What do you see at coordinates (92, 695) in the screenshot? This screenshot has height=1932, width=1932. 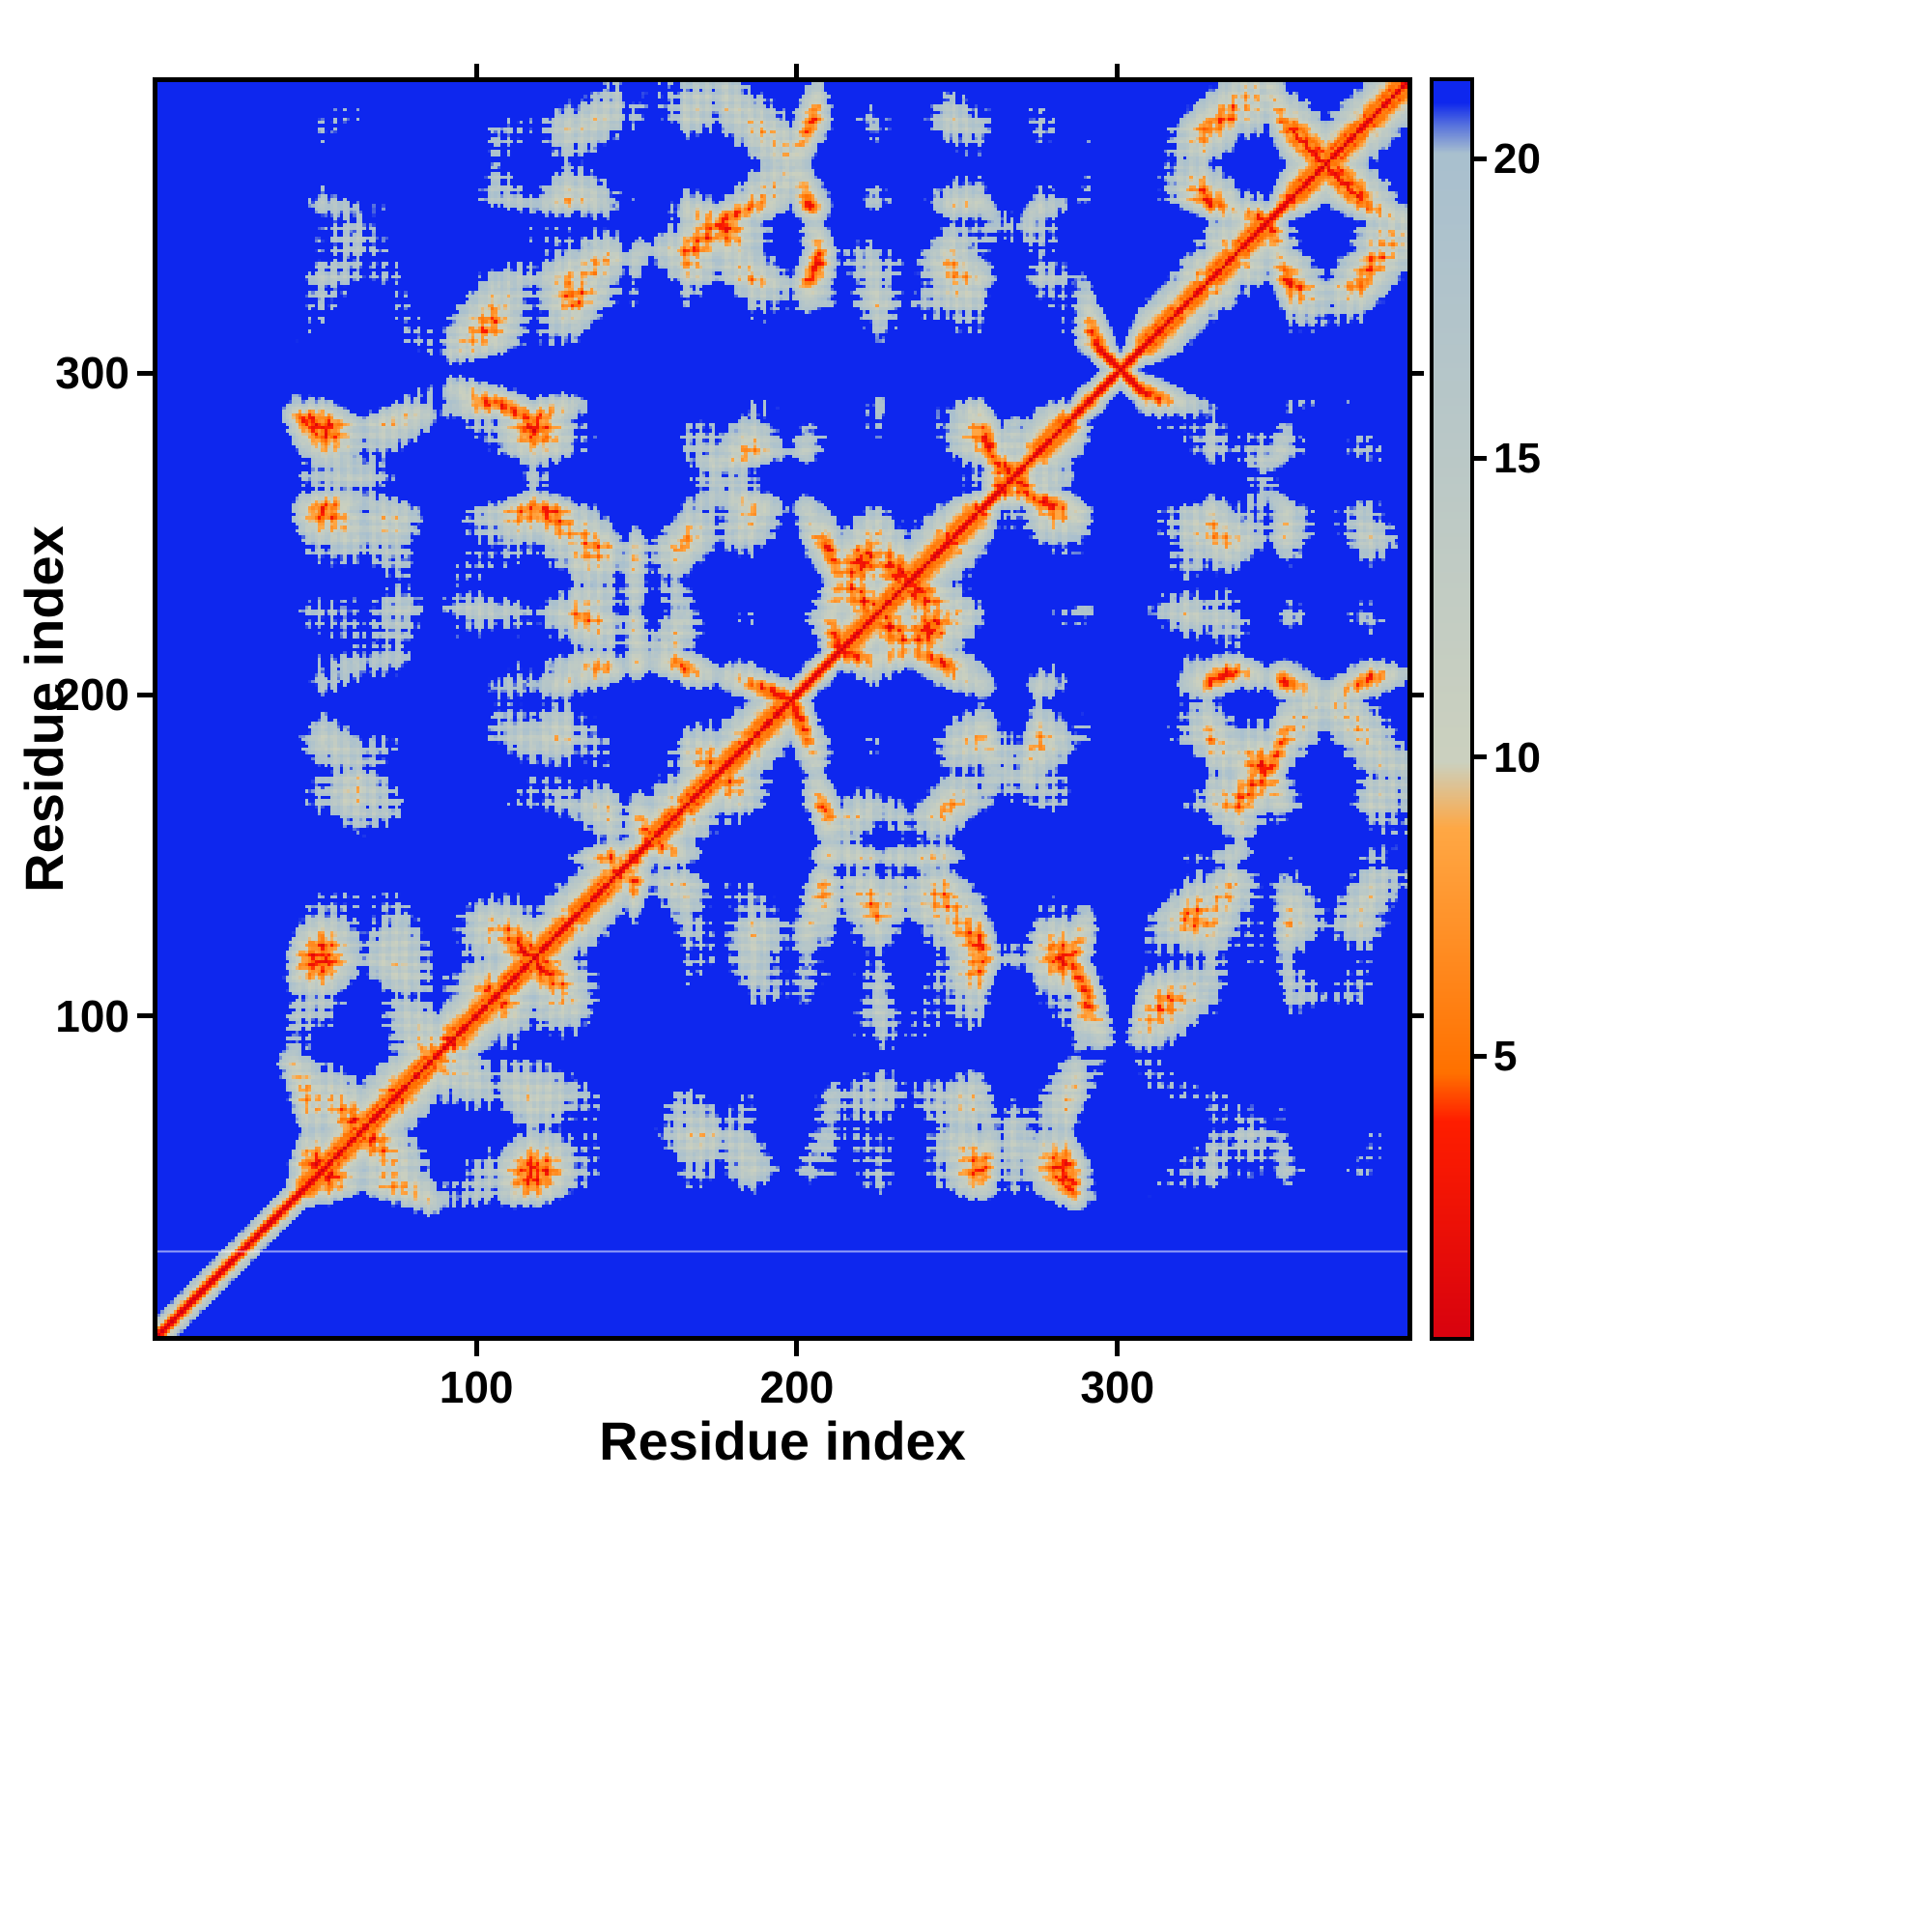 I see `y-tick-label: 200` at bounding box center [92, 695].